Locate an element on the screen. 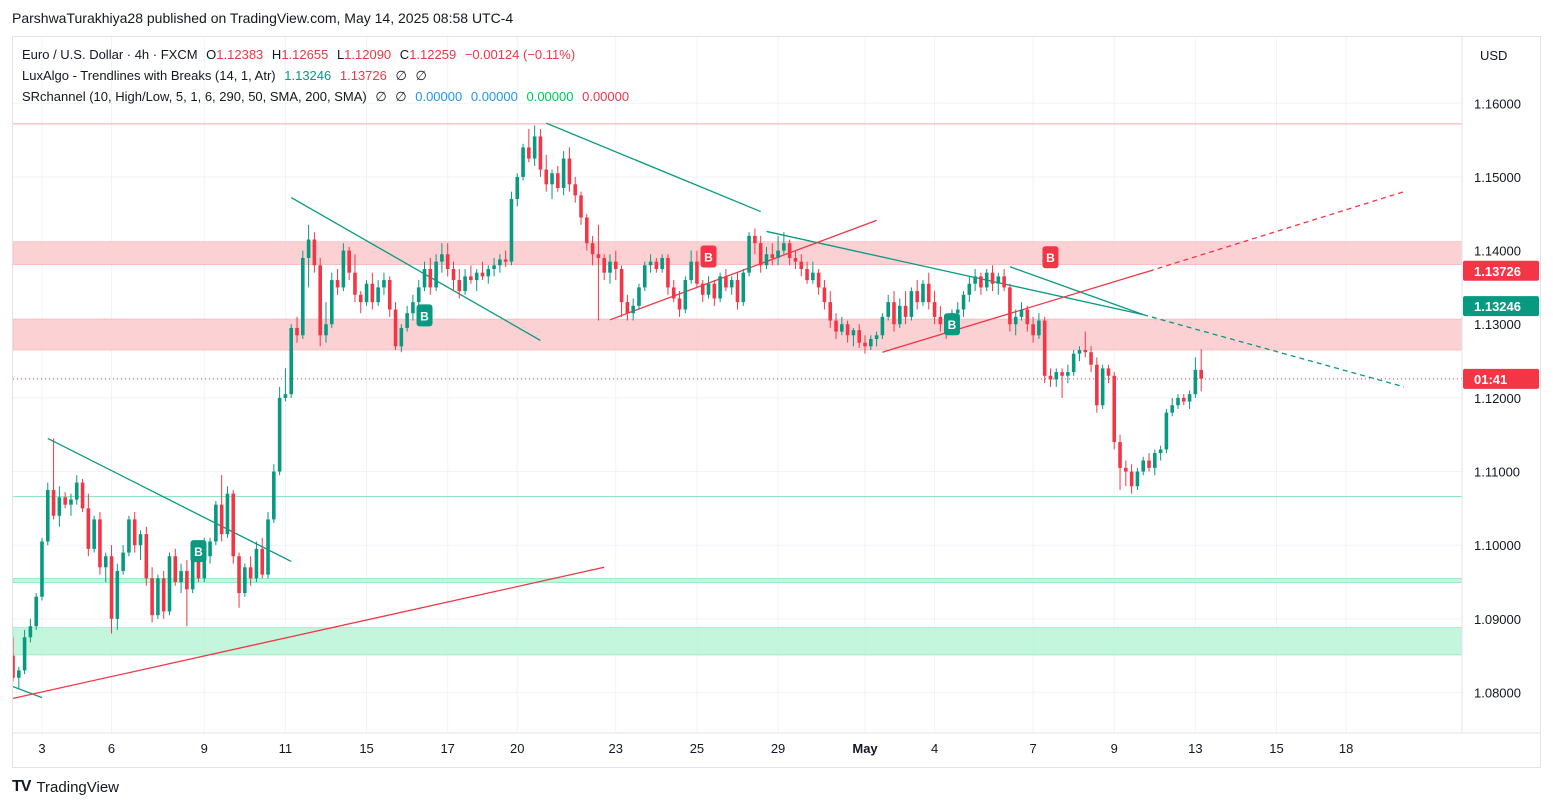 This screenshot has height=810, width=1553. tradingview-brand: TradingView is located at coordinates (77, 787).